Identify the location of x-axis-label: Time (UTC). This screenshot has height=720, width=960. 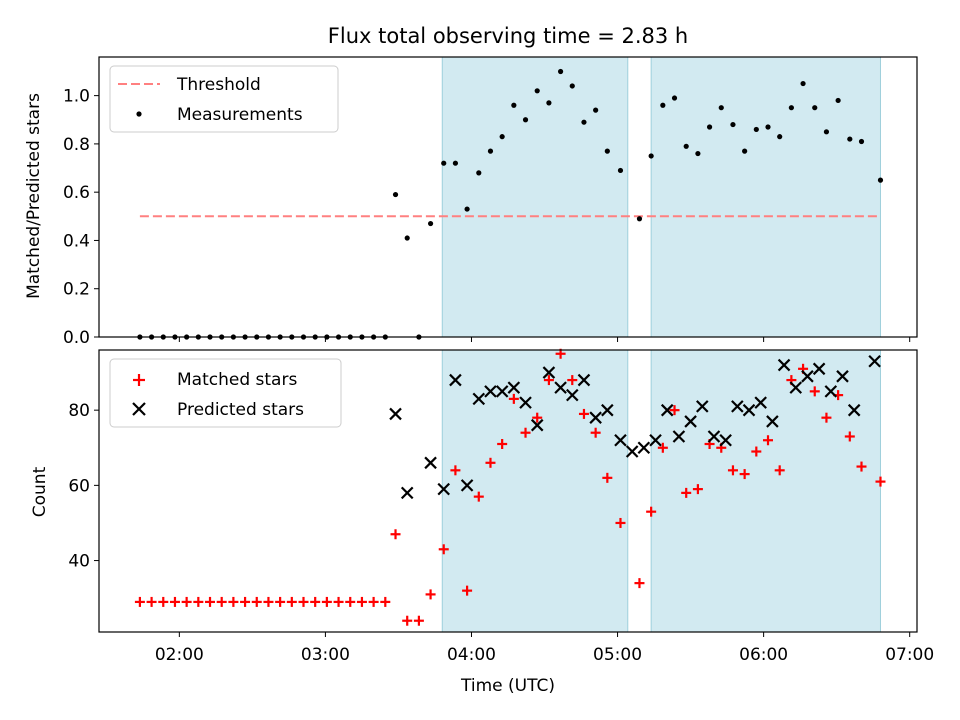
(507, 686).